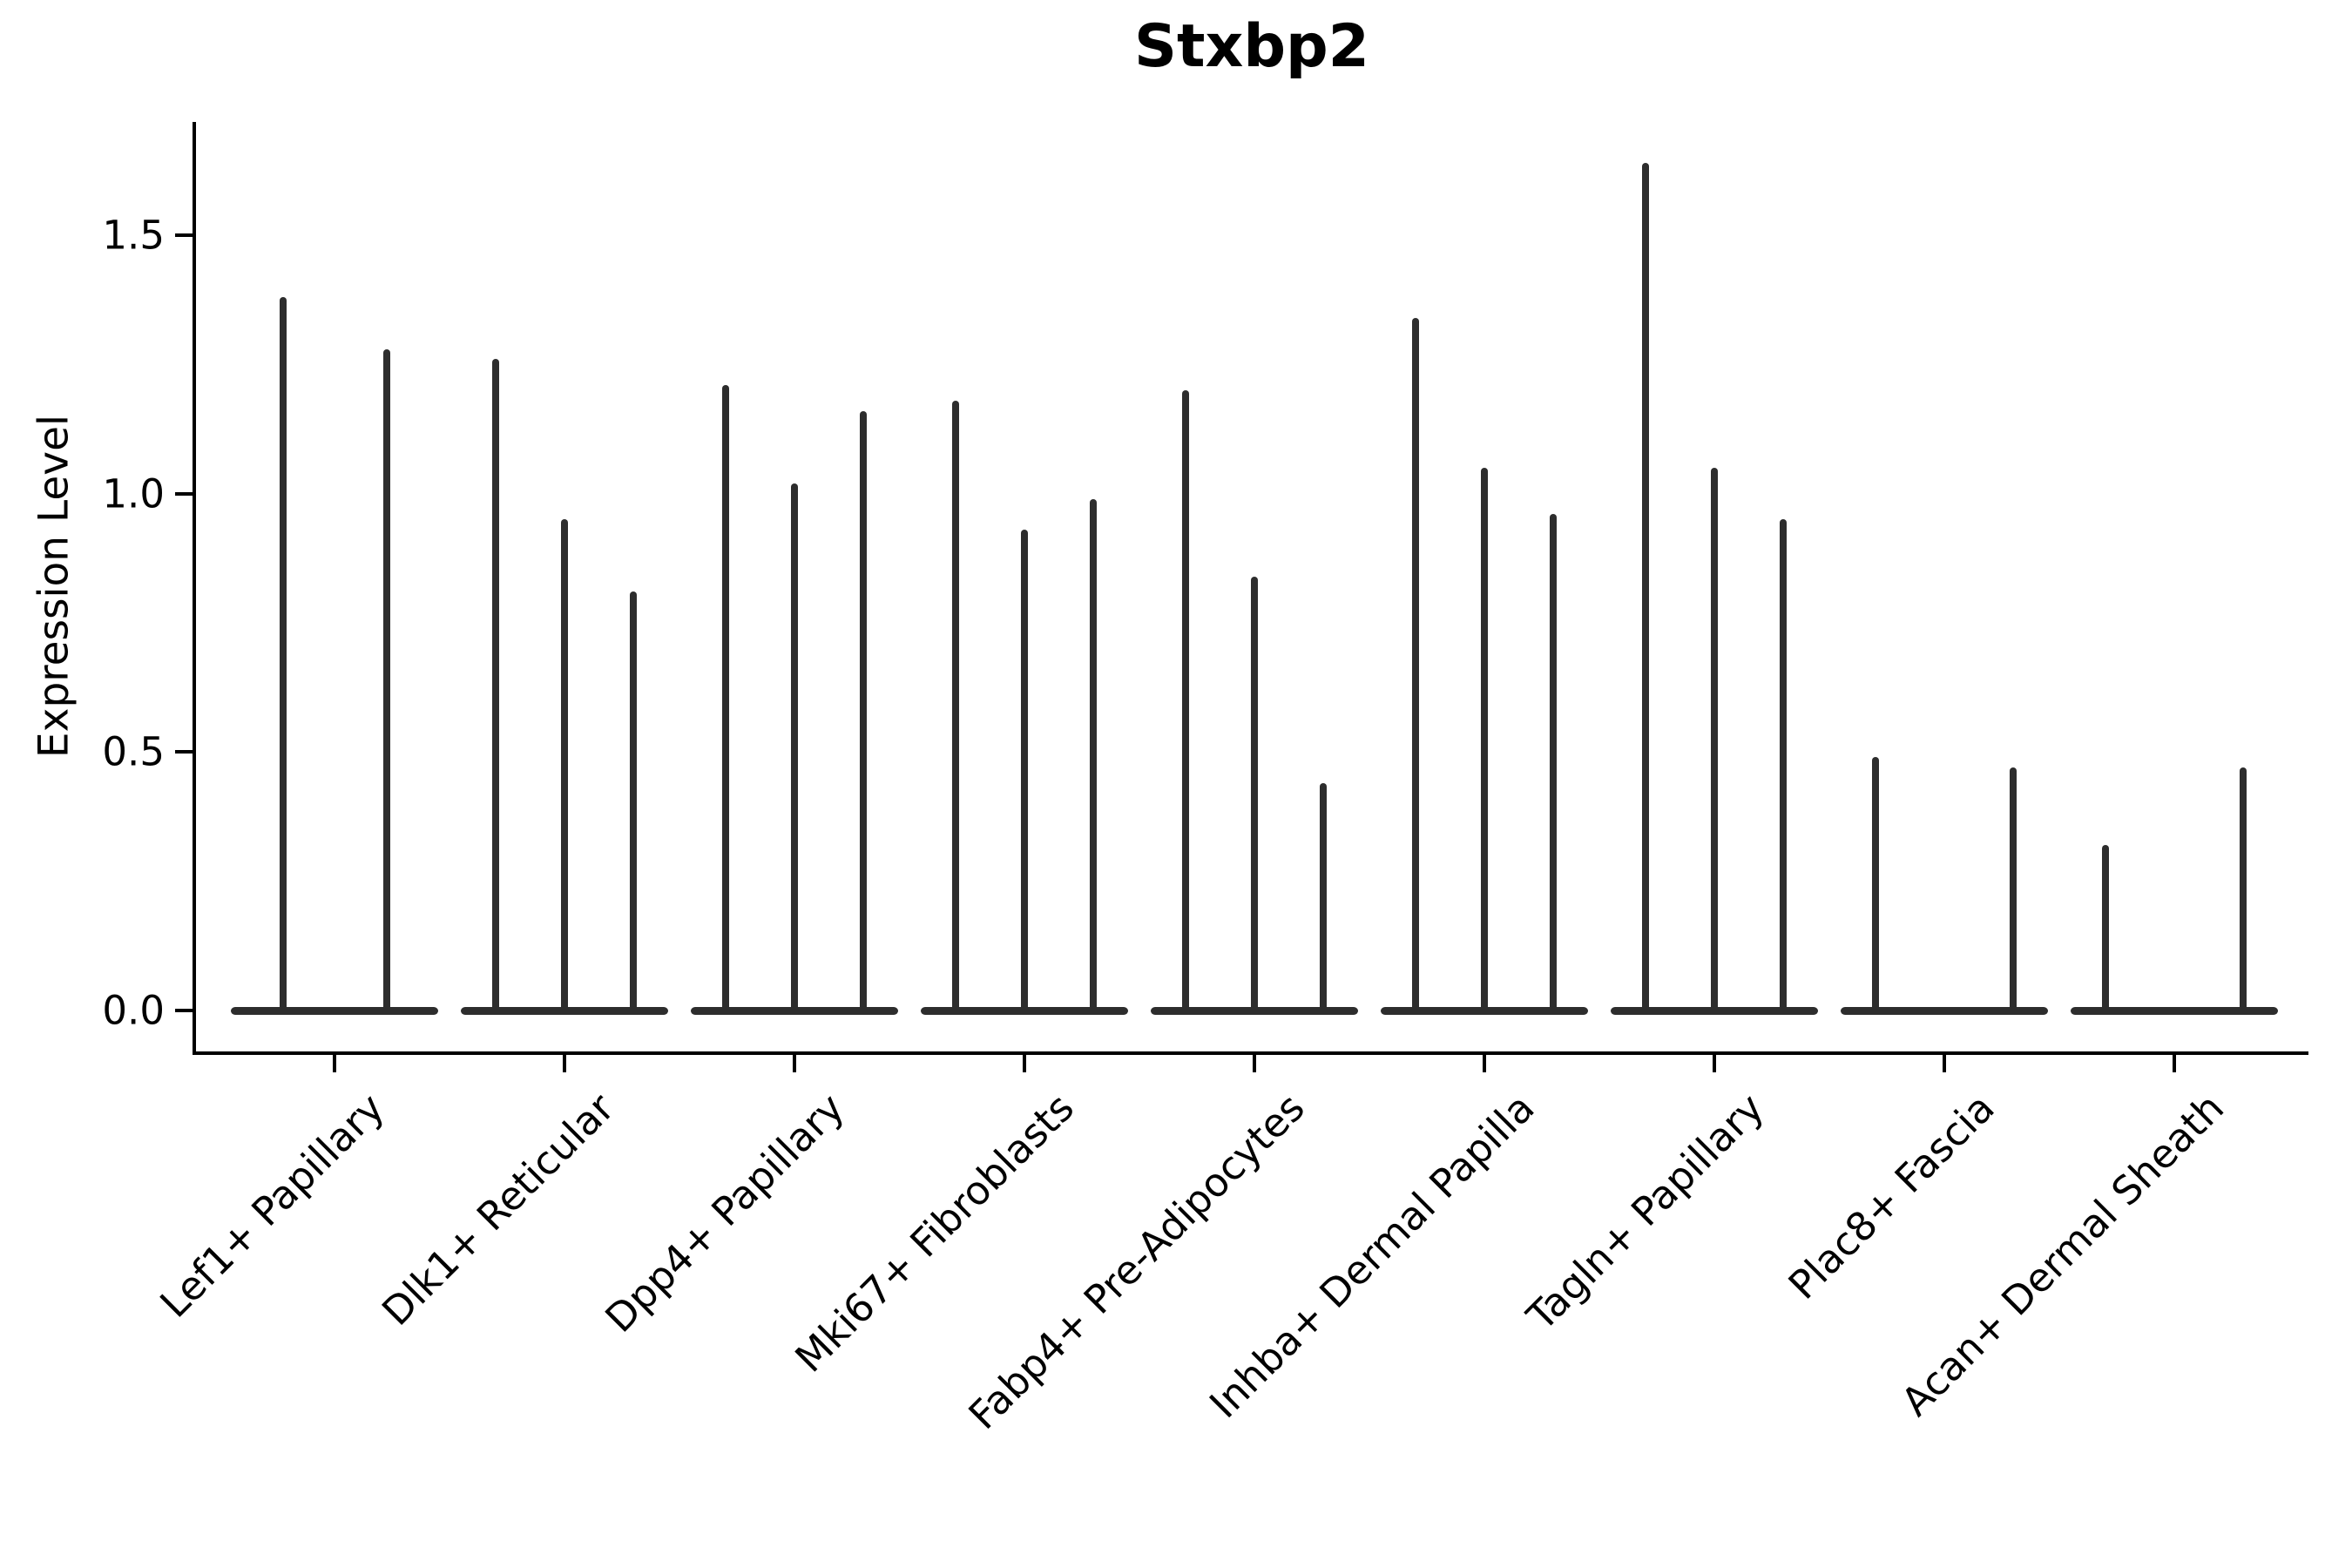  I want to click on y-axis-label: Expression Level, so click(54, 586).